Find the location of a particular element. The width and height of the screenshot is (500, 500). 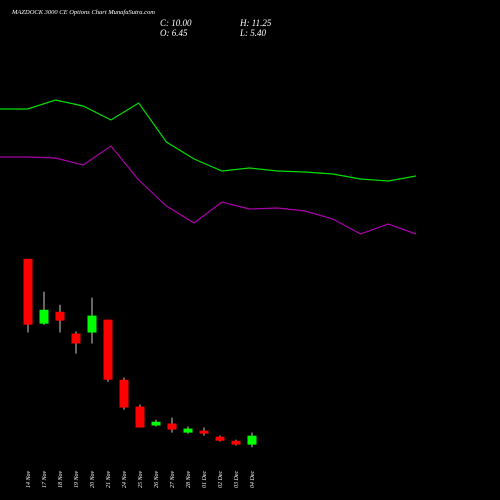

low-label: L: 5.40 is located at coordinates (253, 33).